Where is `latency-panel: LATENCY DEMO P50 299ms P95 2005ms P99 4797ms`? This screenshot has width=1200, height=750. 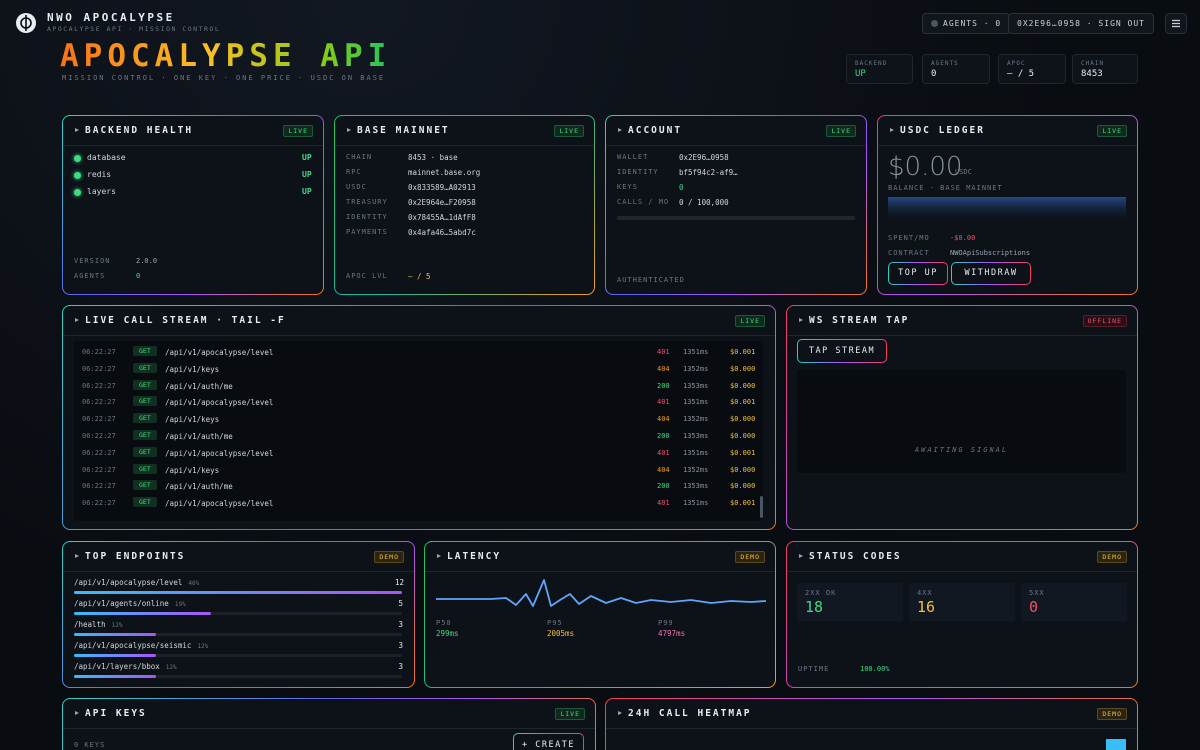 latency-panel: LATENCY DEMO P50 299ms P95 2005ms P99 4797ms is located at coordinates (600, 614).